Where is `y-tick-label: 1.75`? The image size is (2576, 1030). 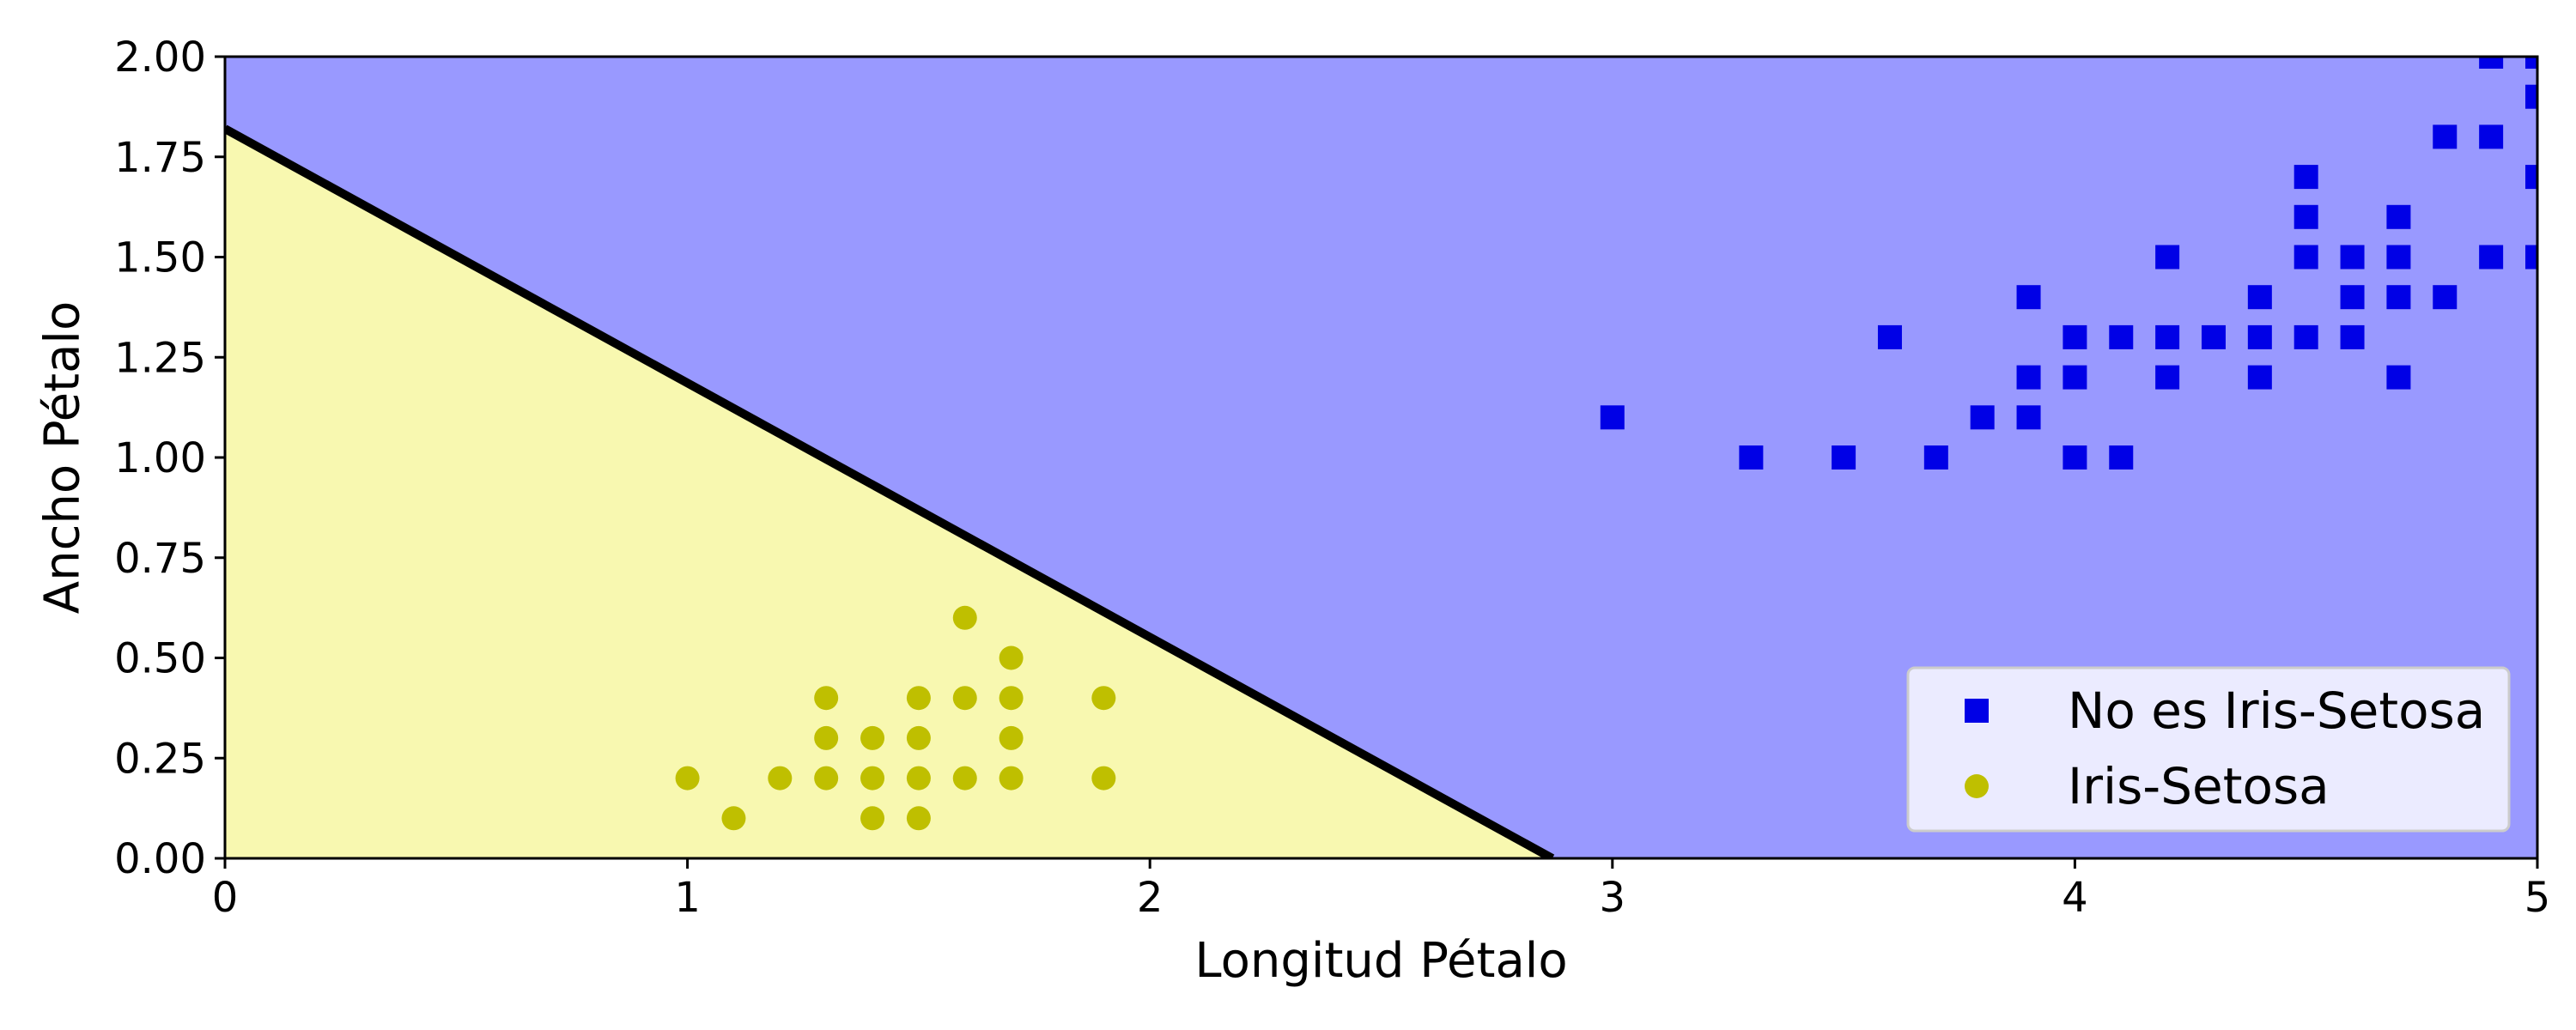
y-tick-label: 1.75 is located at coordinates (160, 158).